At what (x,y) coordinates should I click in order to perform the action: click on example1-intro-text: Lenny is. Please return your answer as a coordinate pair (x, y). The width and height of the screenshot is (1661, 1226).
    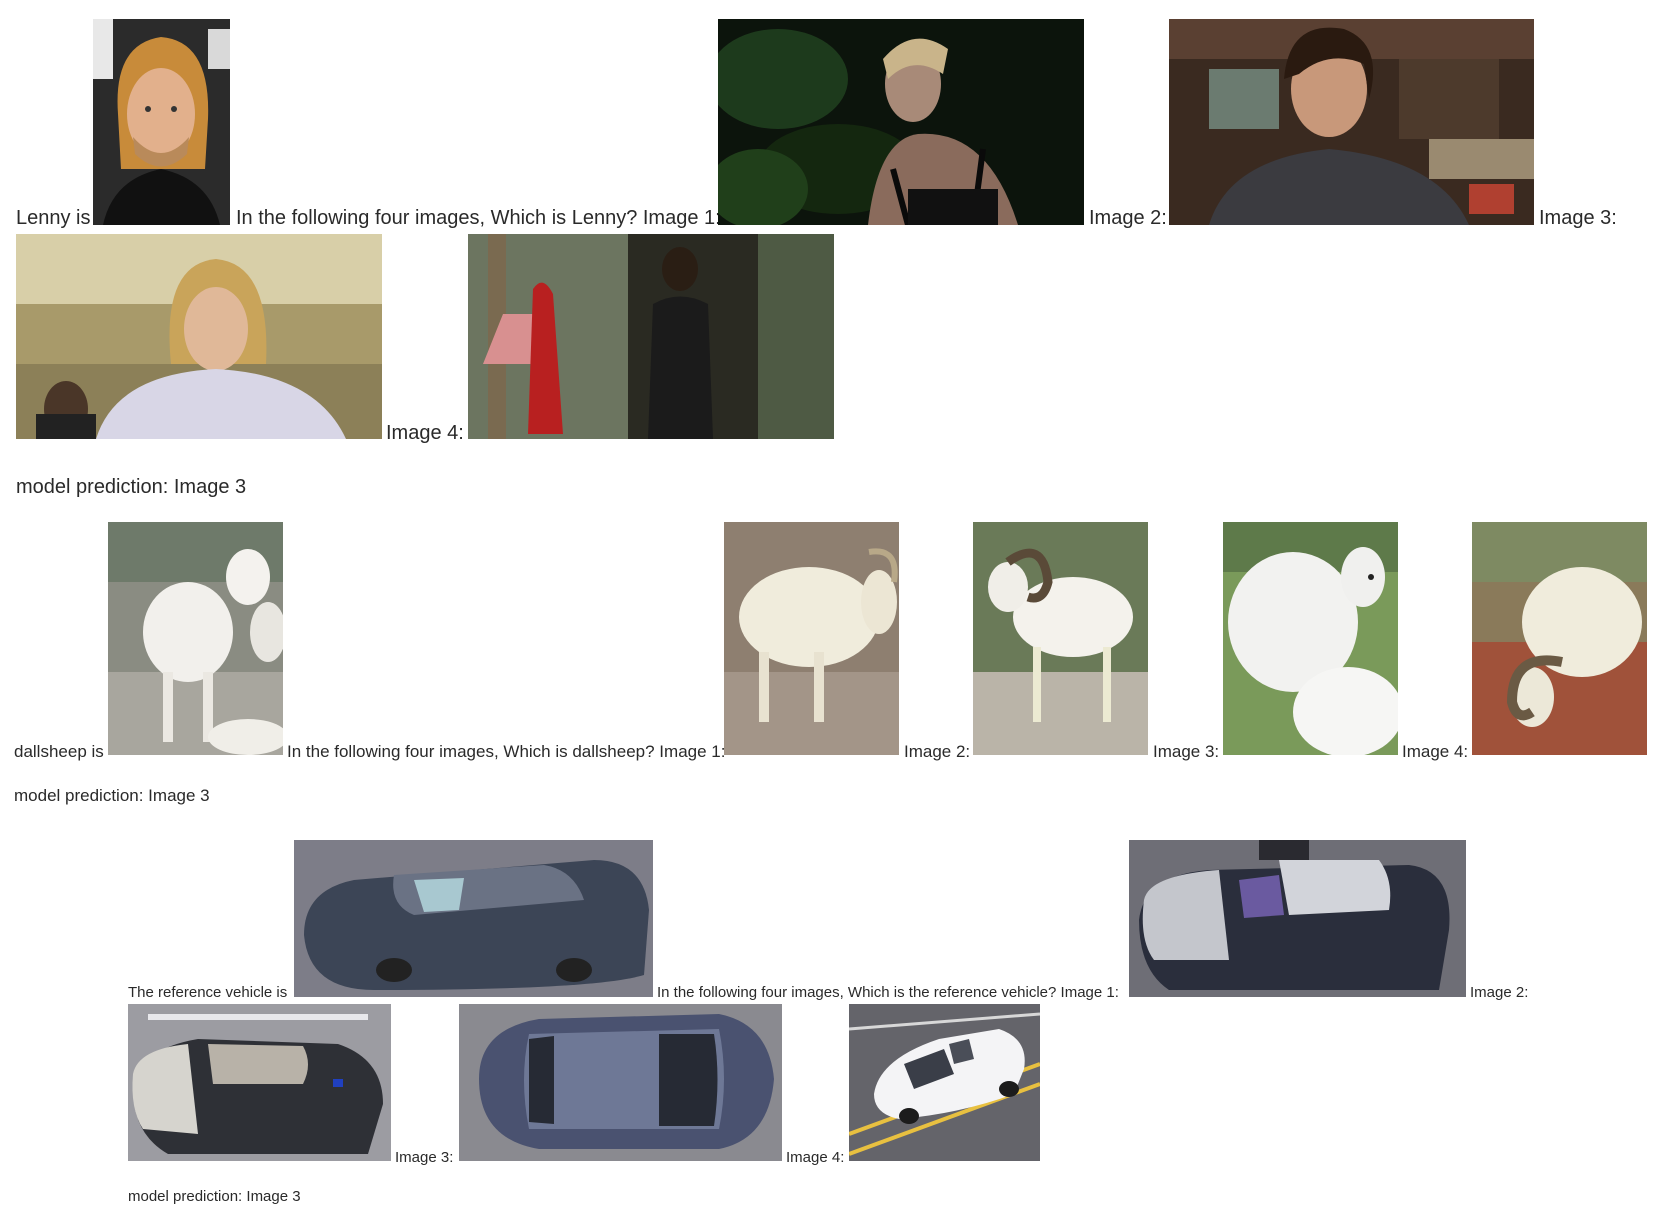
    Looking at the image, I should click on (53, 218).